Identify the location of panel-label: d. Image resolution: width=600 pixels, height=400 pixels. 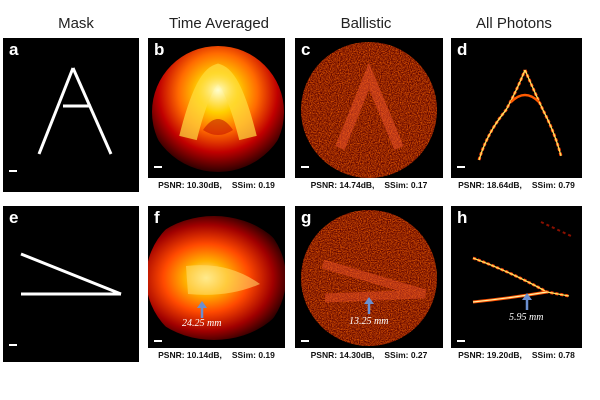
(462, 49).